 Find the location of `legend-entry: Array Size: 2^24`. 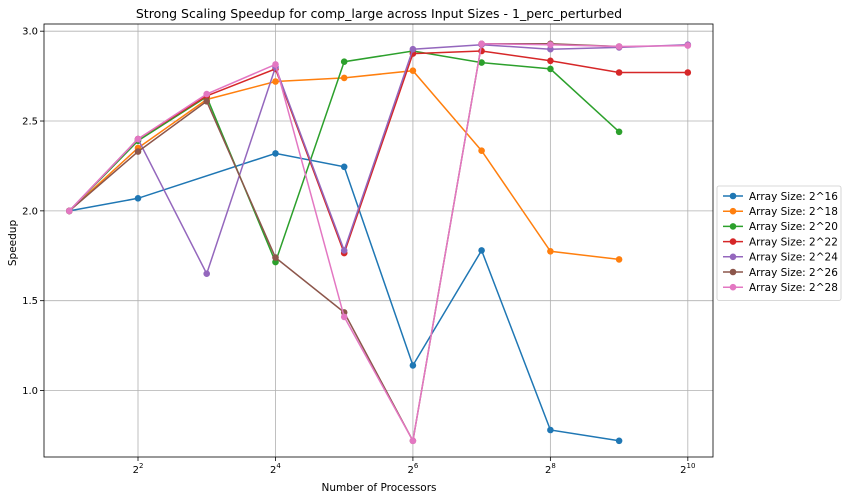

legend-entry: Array Size: 2^24 is located at coordinates (780, 258).